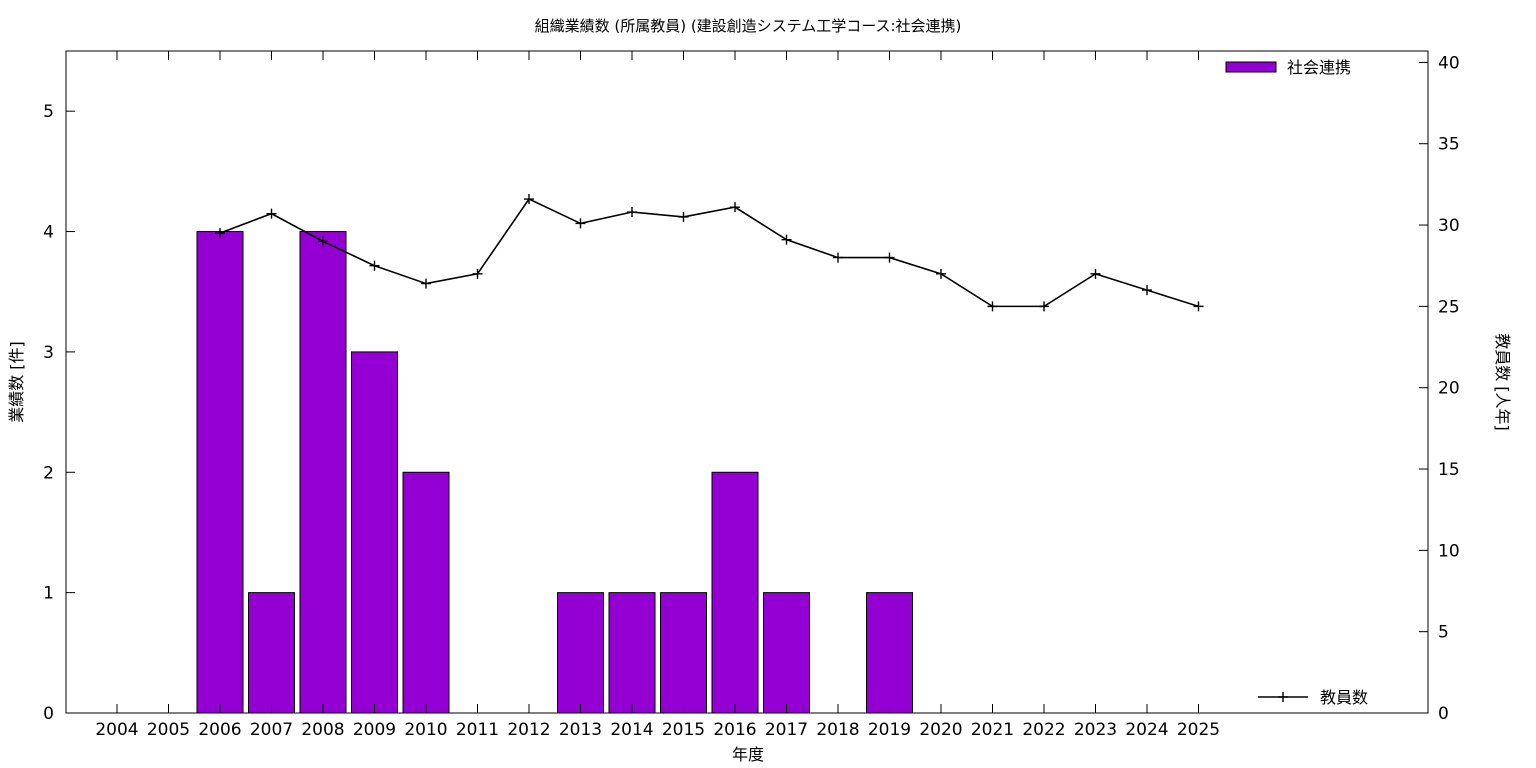 Image resolution: width=1536 pixels, height=768 pixels. What do you see at coordinates (48, 594) in the screenshot?
I see `y-tick-label: 1` at bounding box center [48, 594].